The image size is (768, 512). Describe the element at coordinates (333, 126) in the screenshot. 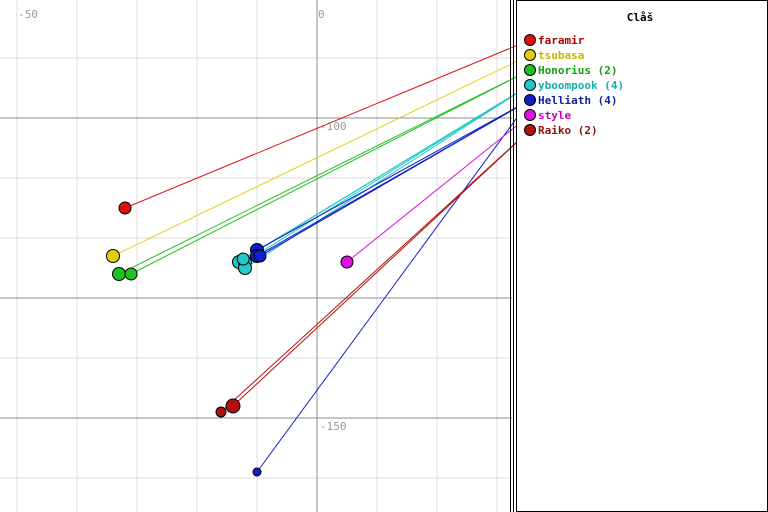

I see `y-axis-label: -100` at that location.